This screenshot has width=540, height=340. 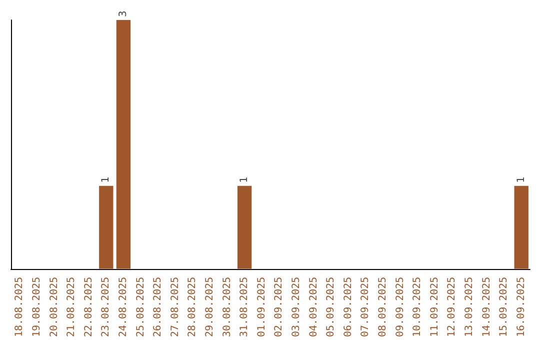 What do you see at coordinates (366, 307) in the screenshot?
I see `x-tick-label: 07.09.2025` at bounding box center [366, 307].